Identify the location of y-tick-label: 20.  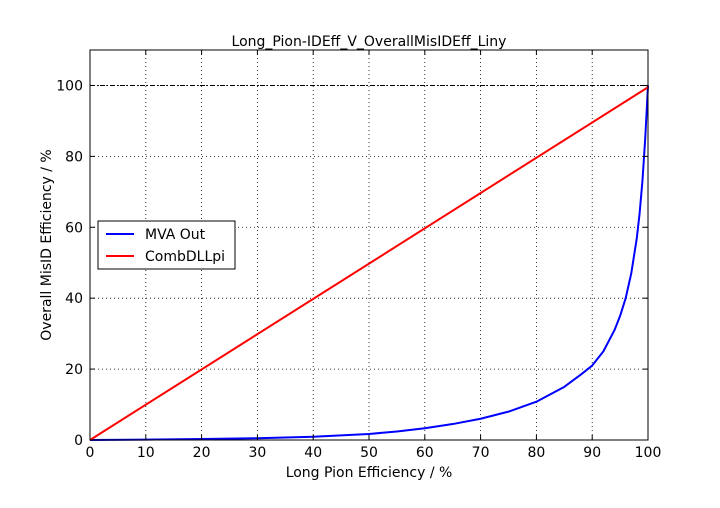
(74, 370).